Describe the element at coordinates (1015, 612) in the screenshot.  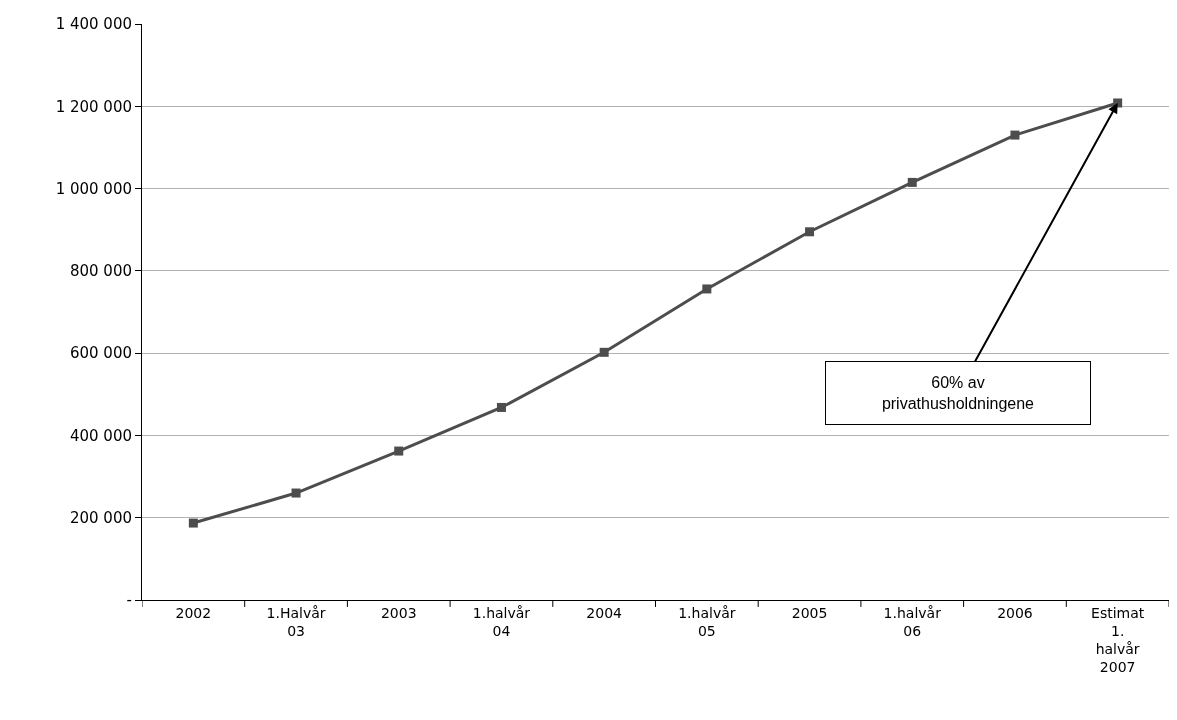
I see `x-tick-label: 2006` at that location.